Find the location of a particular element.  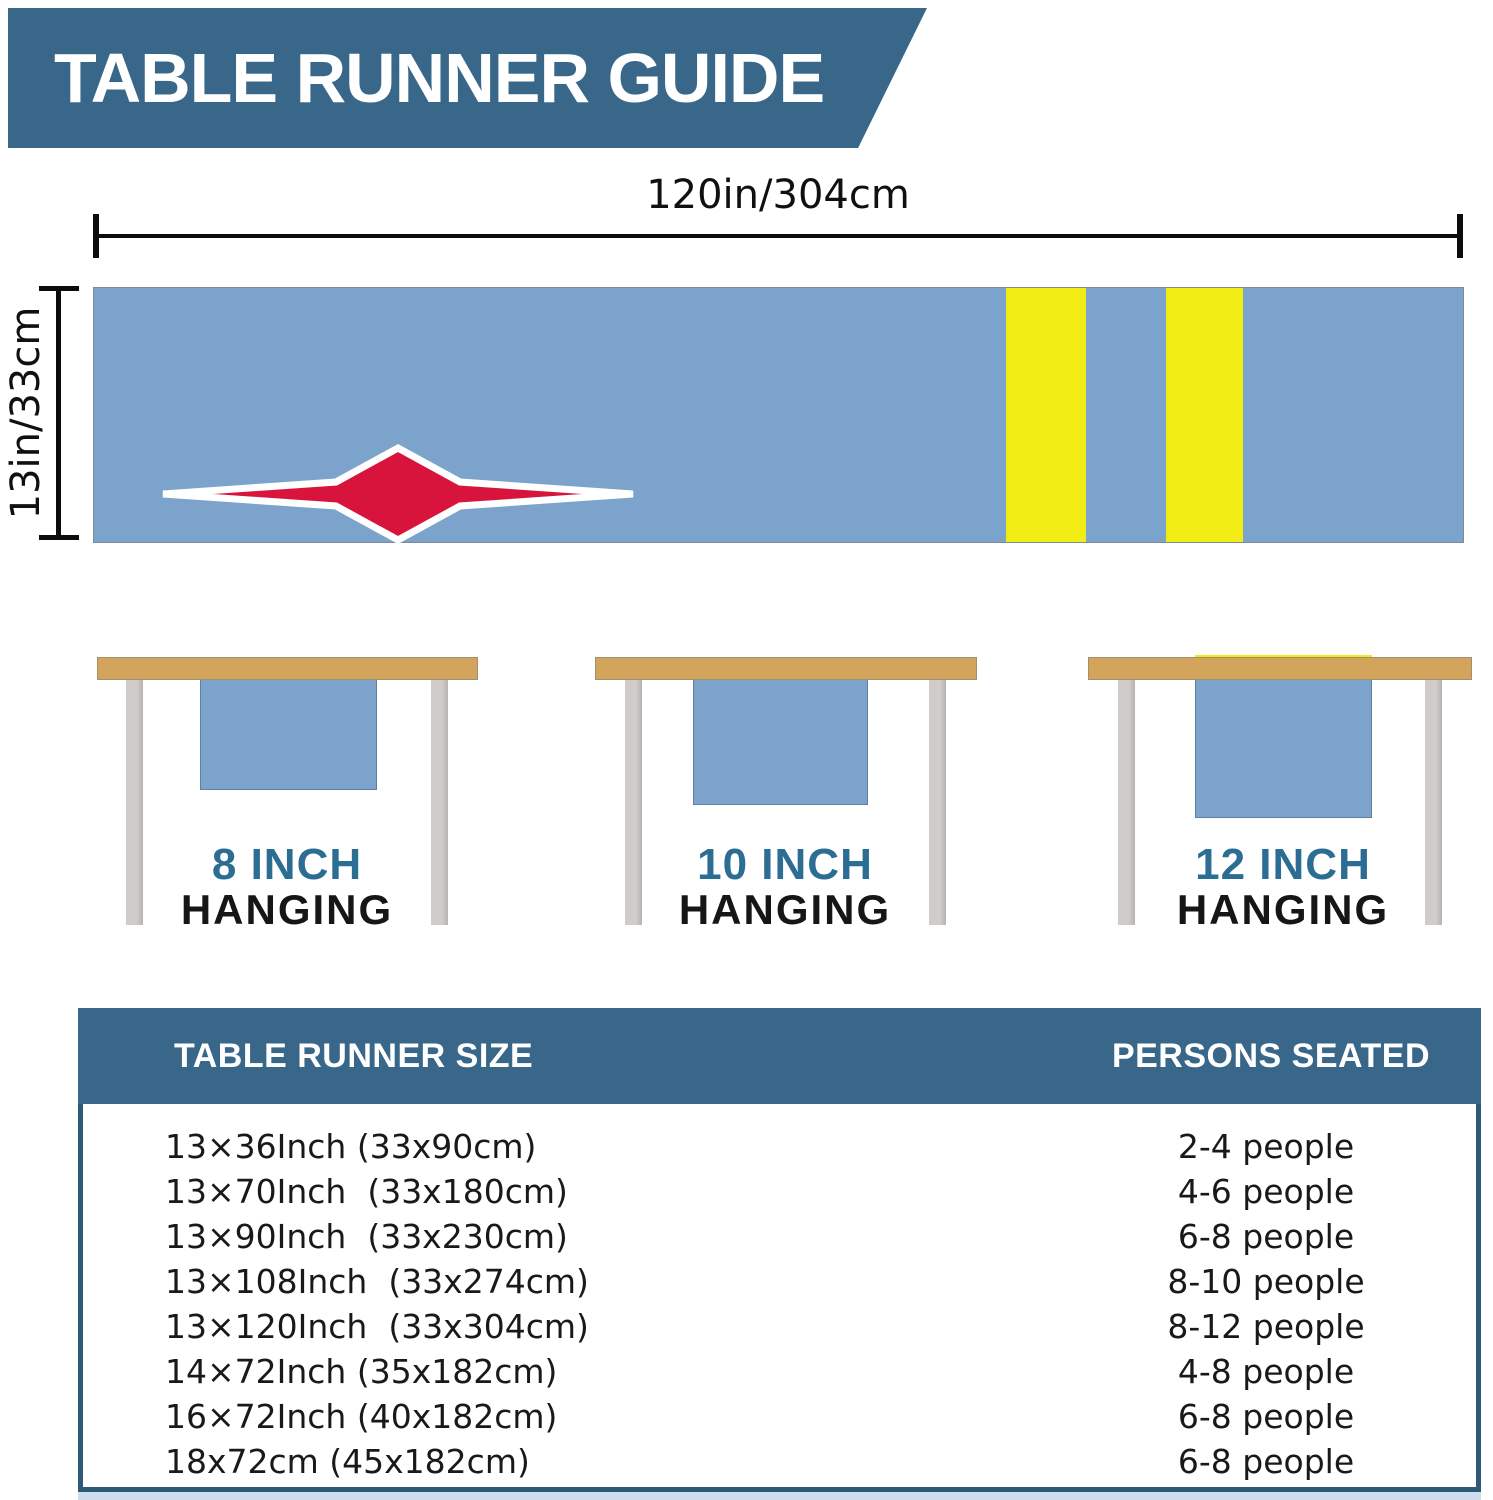

size-cell: 14×72Inch (35x182cm) is located at coordinates (361, 1371).